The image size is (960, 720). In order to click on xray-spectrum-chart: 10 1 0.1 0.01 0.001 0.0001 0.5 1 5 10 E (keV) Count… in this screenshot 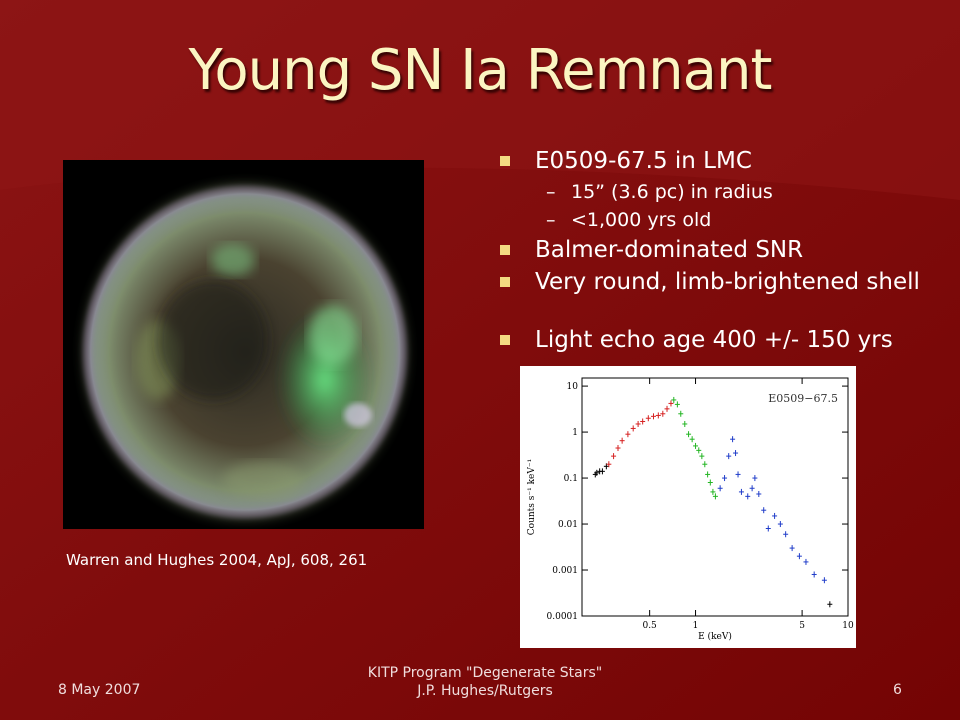, I will do `click(688, 507)`.